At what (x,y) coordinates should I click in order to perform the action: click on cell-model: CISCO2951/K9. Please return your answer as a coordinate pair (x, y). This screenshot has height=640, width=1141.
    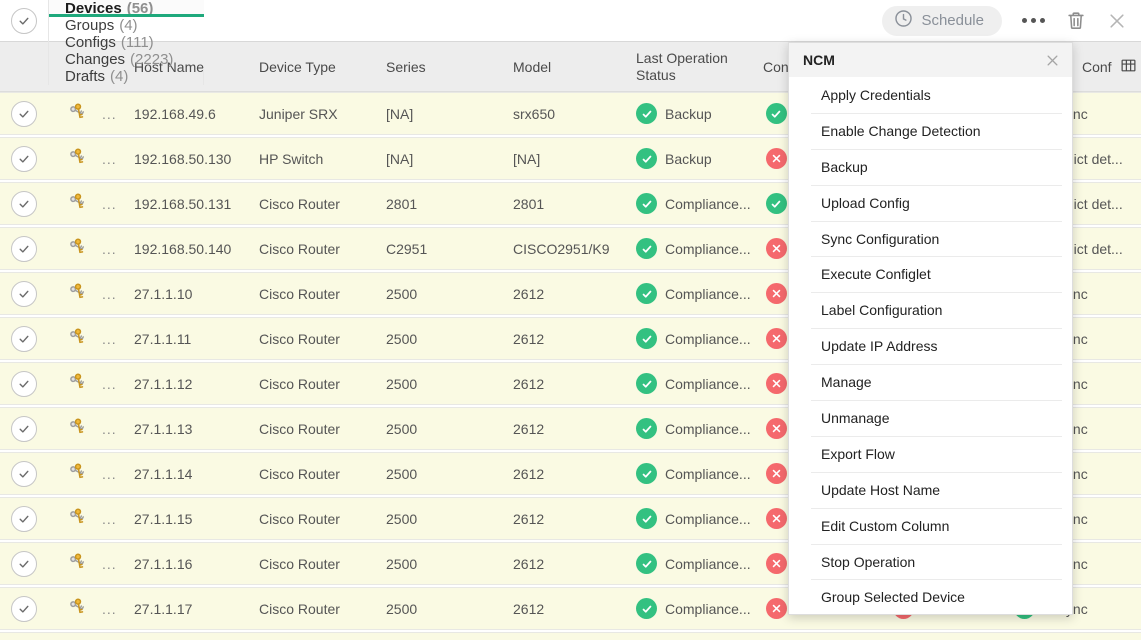
    Looking at the image, I should click on (561, 248).